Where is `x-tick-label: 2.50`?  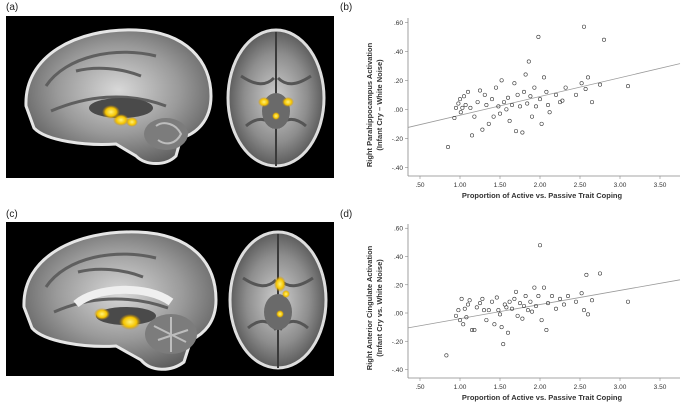
x-tick-label: 2.50 is located at coordinates (580, 185).